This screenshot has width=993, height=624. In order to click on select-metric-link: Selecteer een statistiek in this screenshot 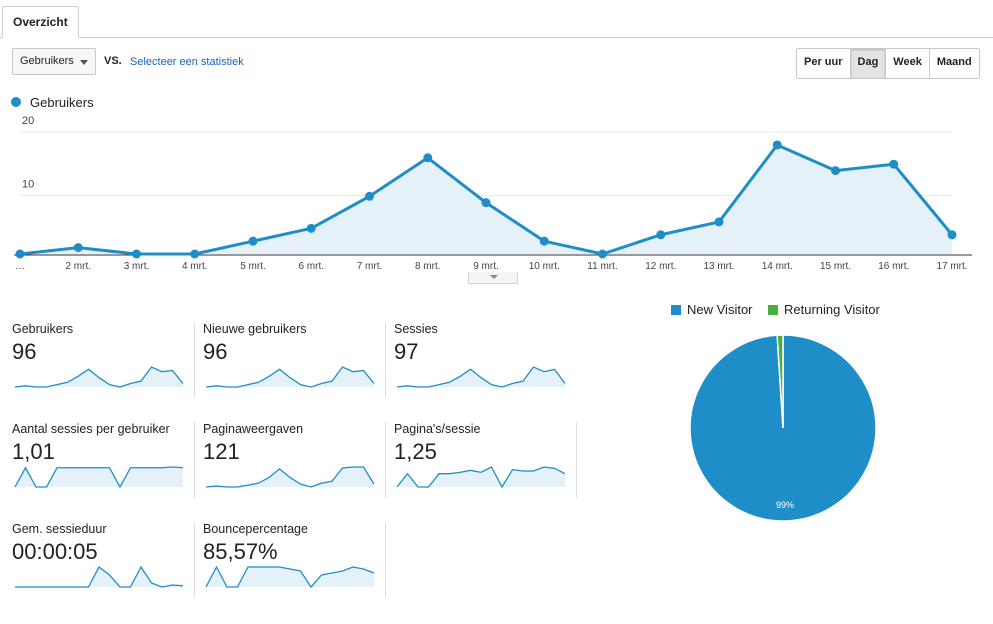, I will do `click(187, 62)`.